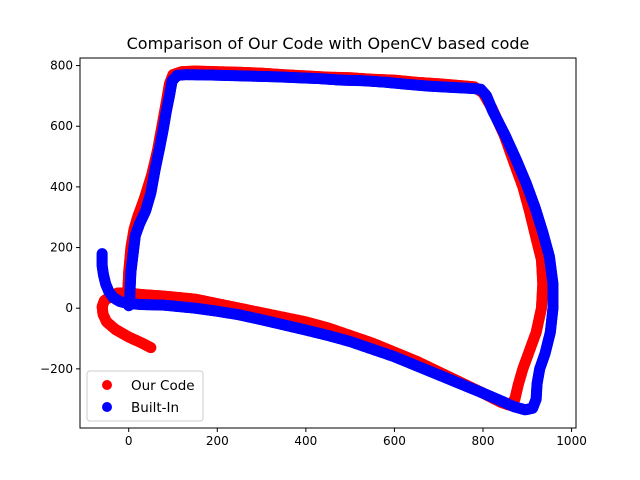  I want to click on legend: Our Code Built-In, so click(145, 396).